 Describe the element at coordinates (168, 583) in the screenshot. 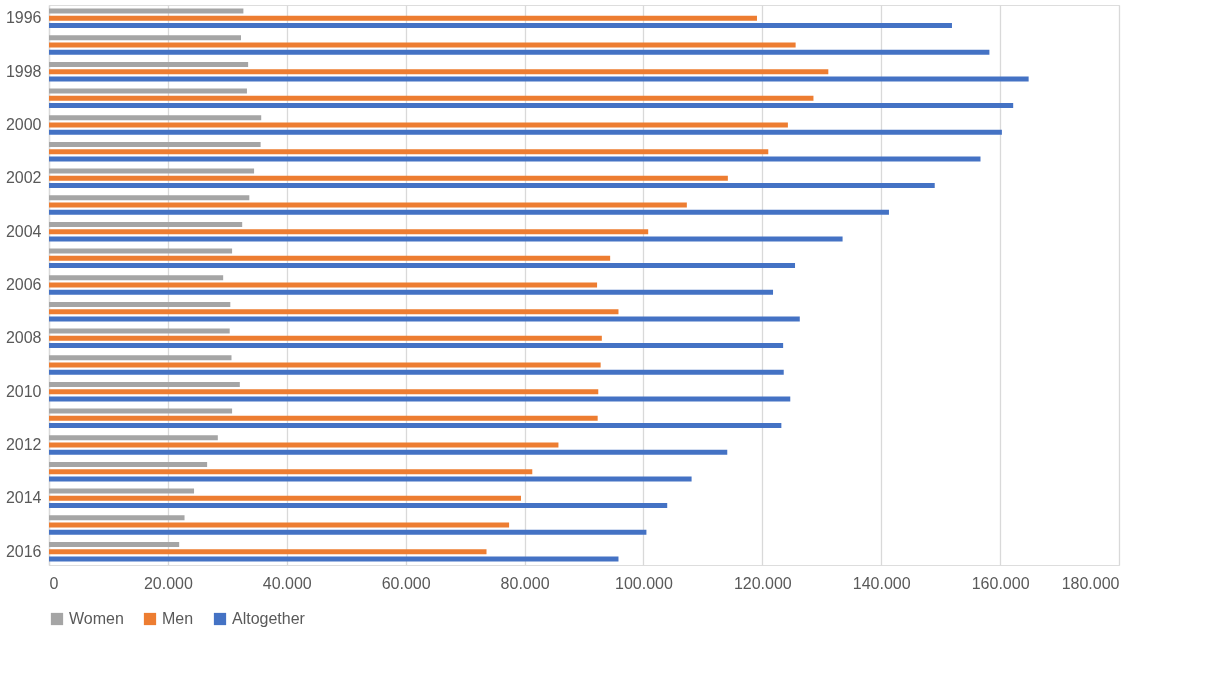

I see `x-tick-label: 20.000` at that location.